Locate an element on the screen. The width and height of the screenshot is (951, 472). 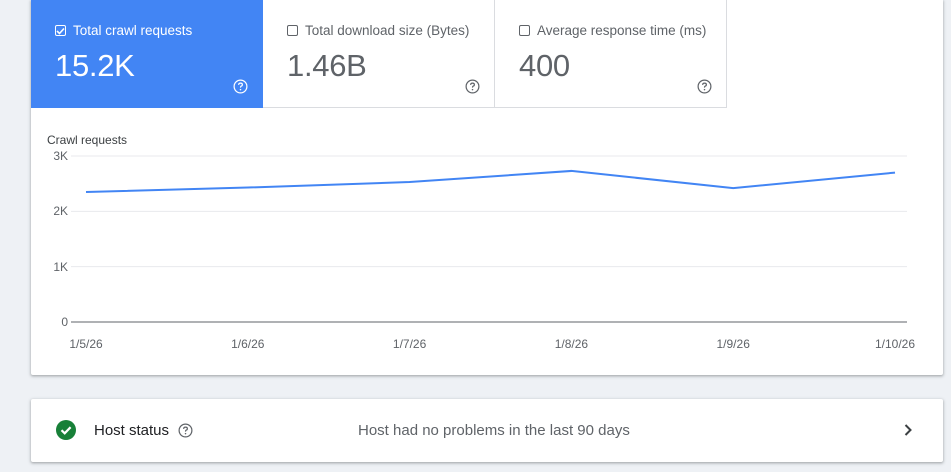
x-tick-label: 1/9/26 is located at coordinates (733, 344).